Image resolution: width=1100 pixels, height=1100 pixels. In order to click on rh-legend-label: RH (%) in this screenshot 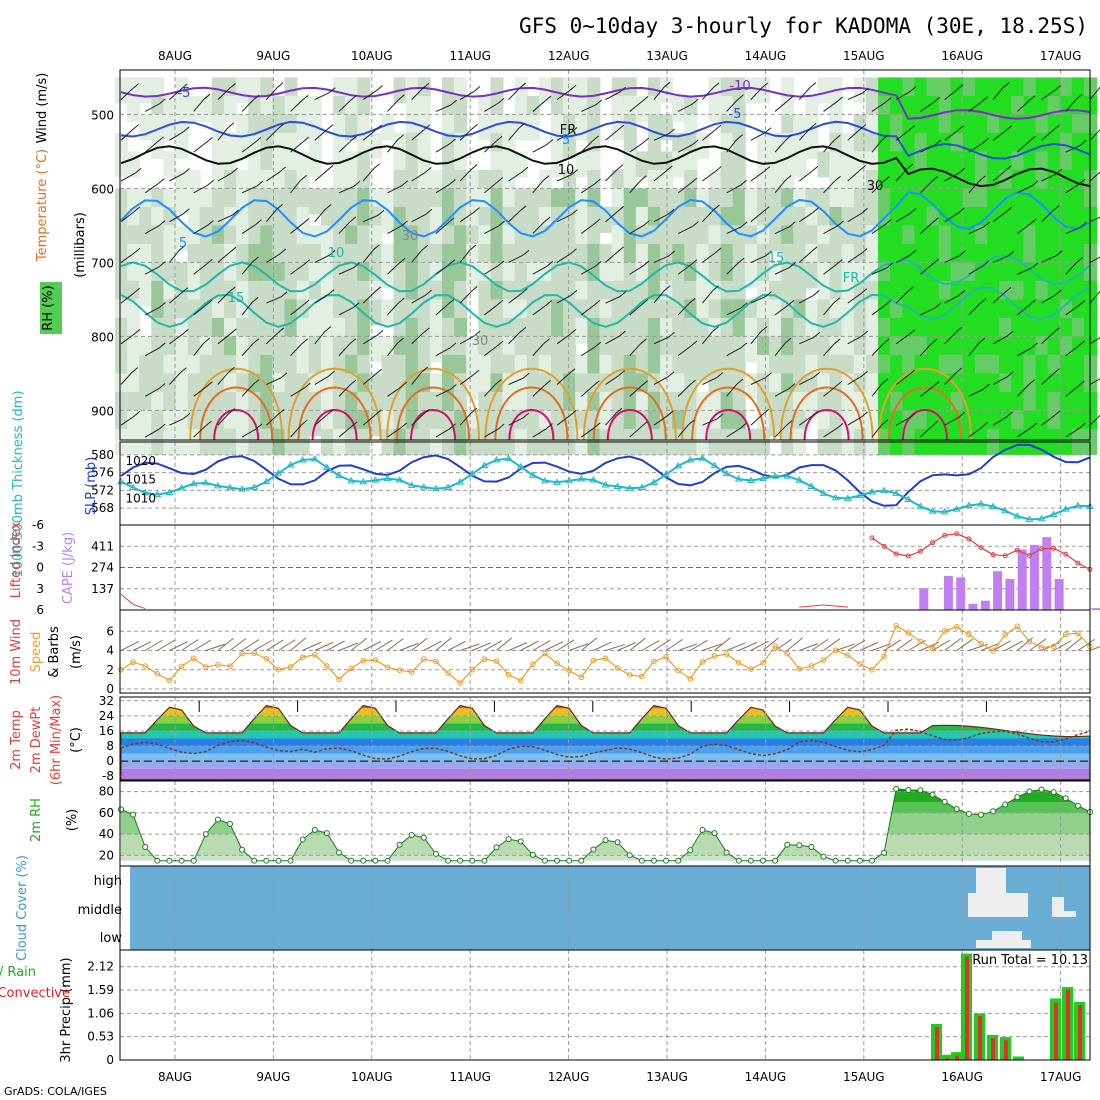, I will do `click(48, 307)`.